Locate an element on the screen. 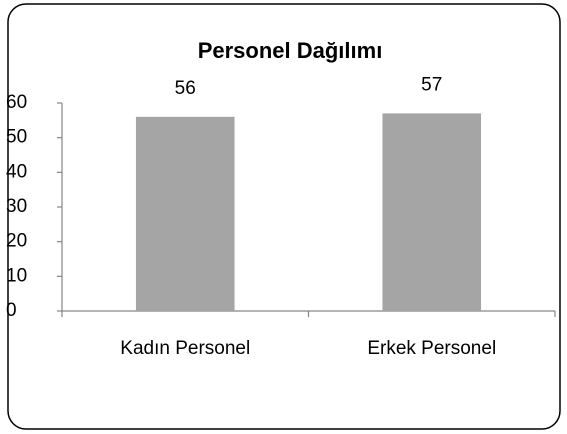 Image resolution: width=567 pixels, height=434 pixels. data-label: 56 is located at coordinates (185, 88).